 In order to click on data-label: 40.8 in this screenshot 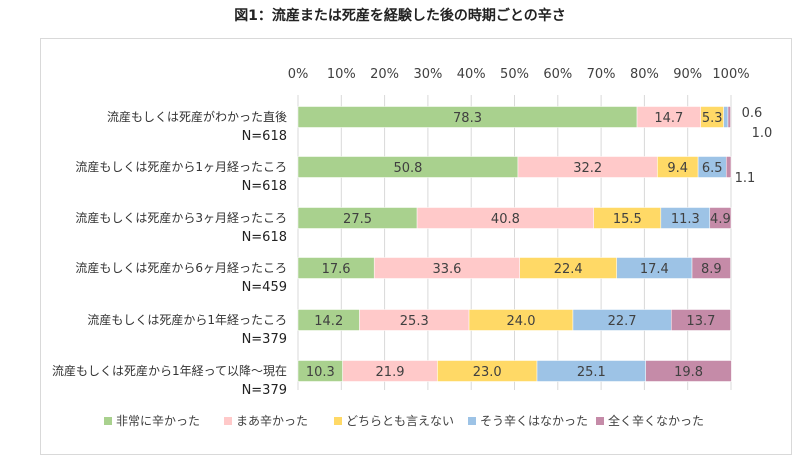, I will do `click(505, 219)`.